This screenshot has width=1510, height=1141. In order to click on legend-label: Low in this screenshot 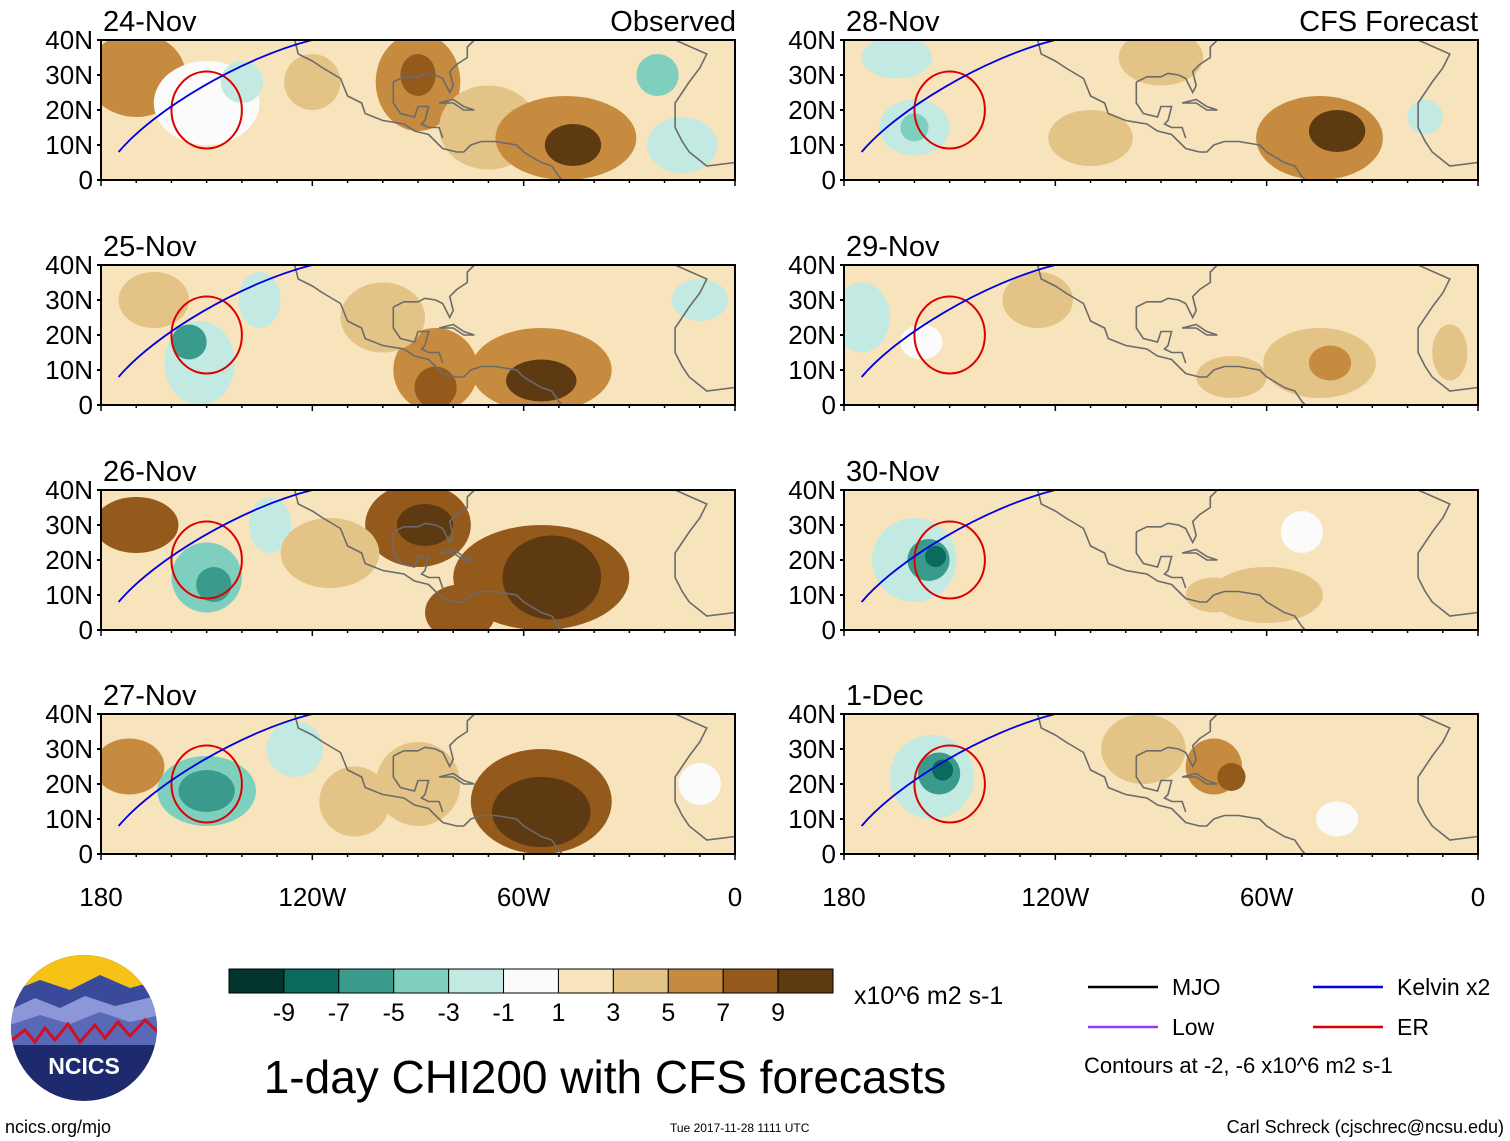, I will do `click(1193, 1027)`.